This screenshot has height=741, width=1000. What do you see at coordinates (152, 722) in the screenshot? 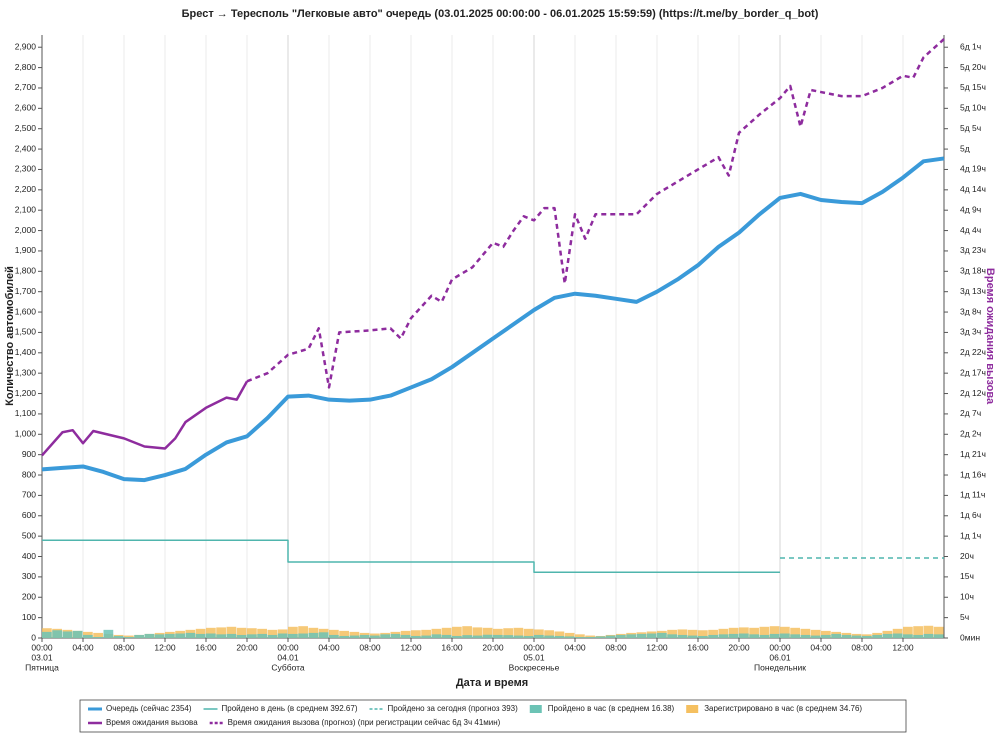
I see `legend-label: Время ожидания вызова` at bounding box center [152, 722].